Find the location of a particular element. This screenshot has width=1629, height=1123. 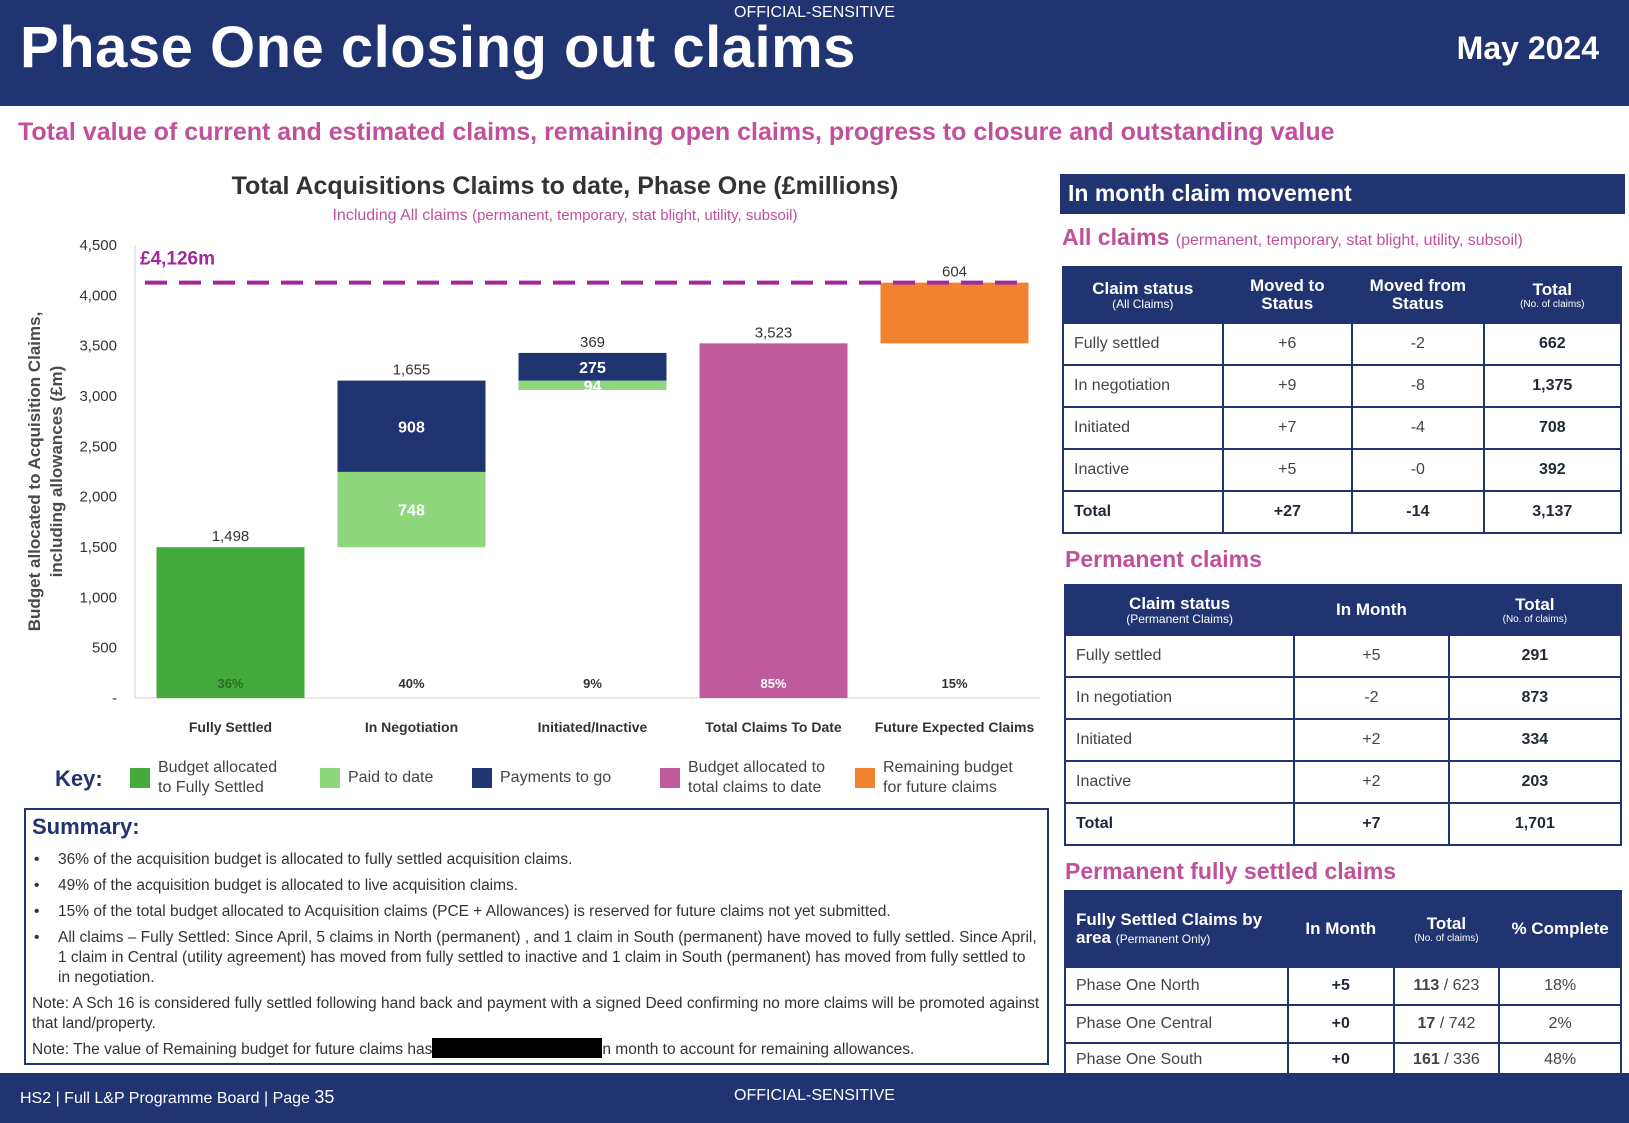

settled-claims-title: Permanent fully settled claims is located at coordinates (1231, 871).